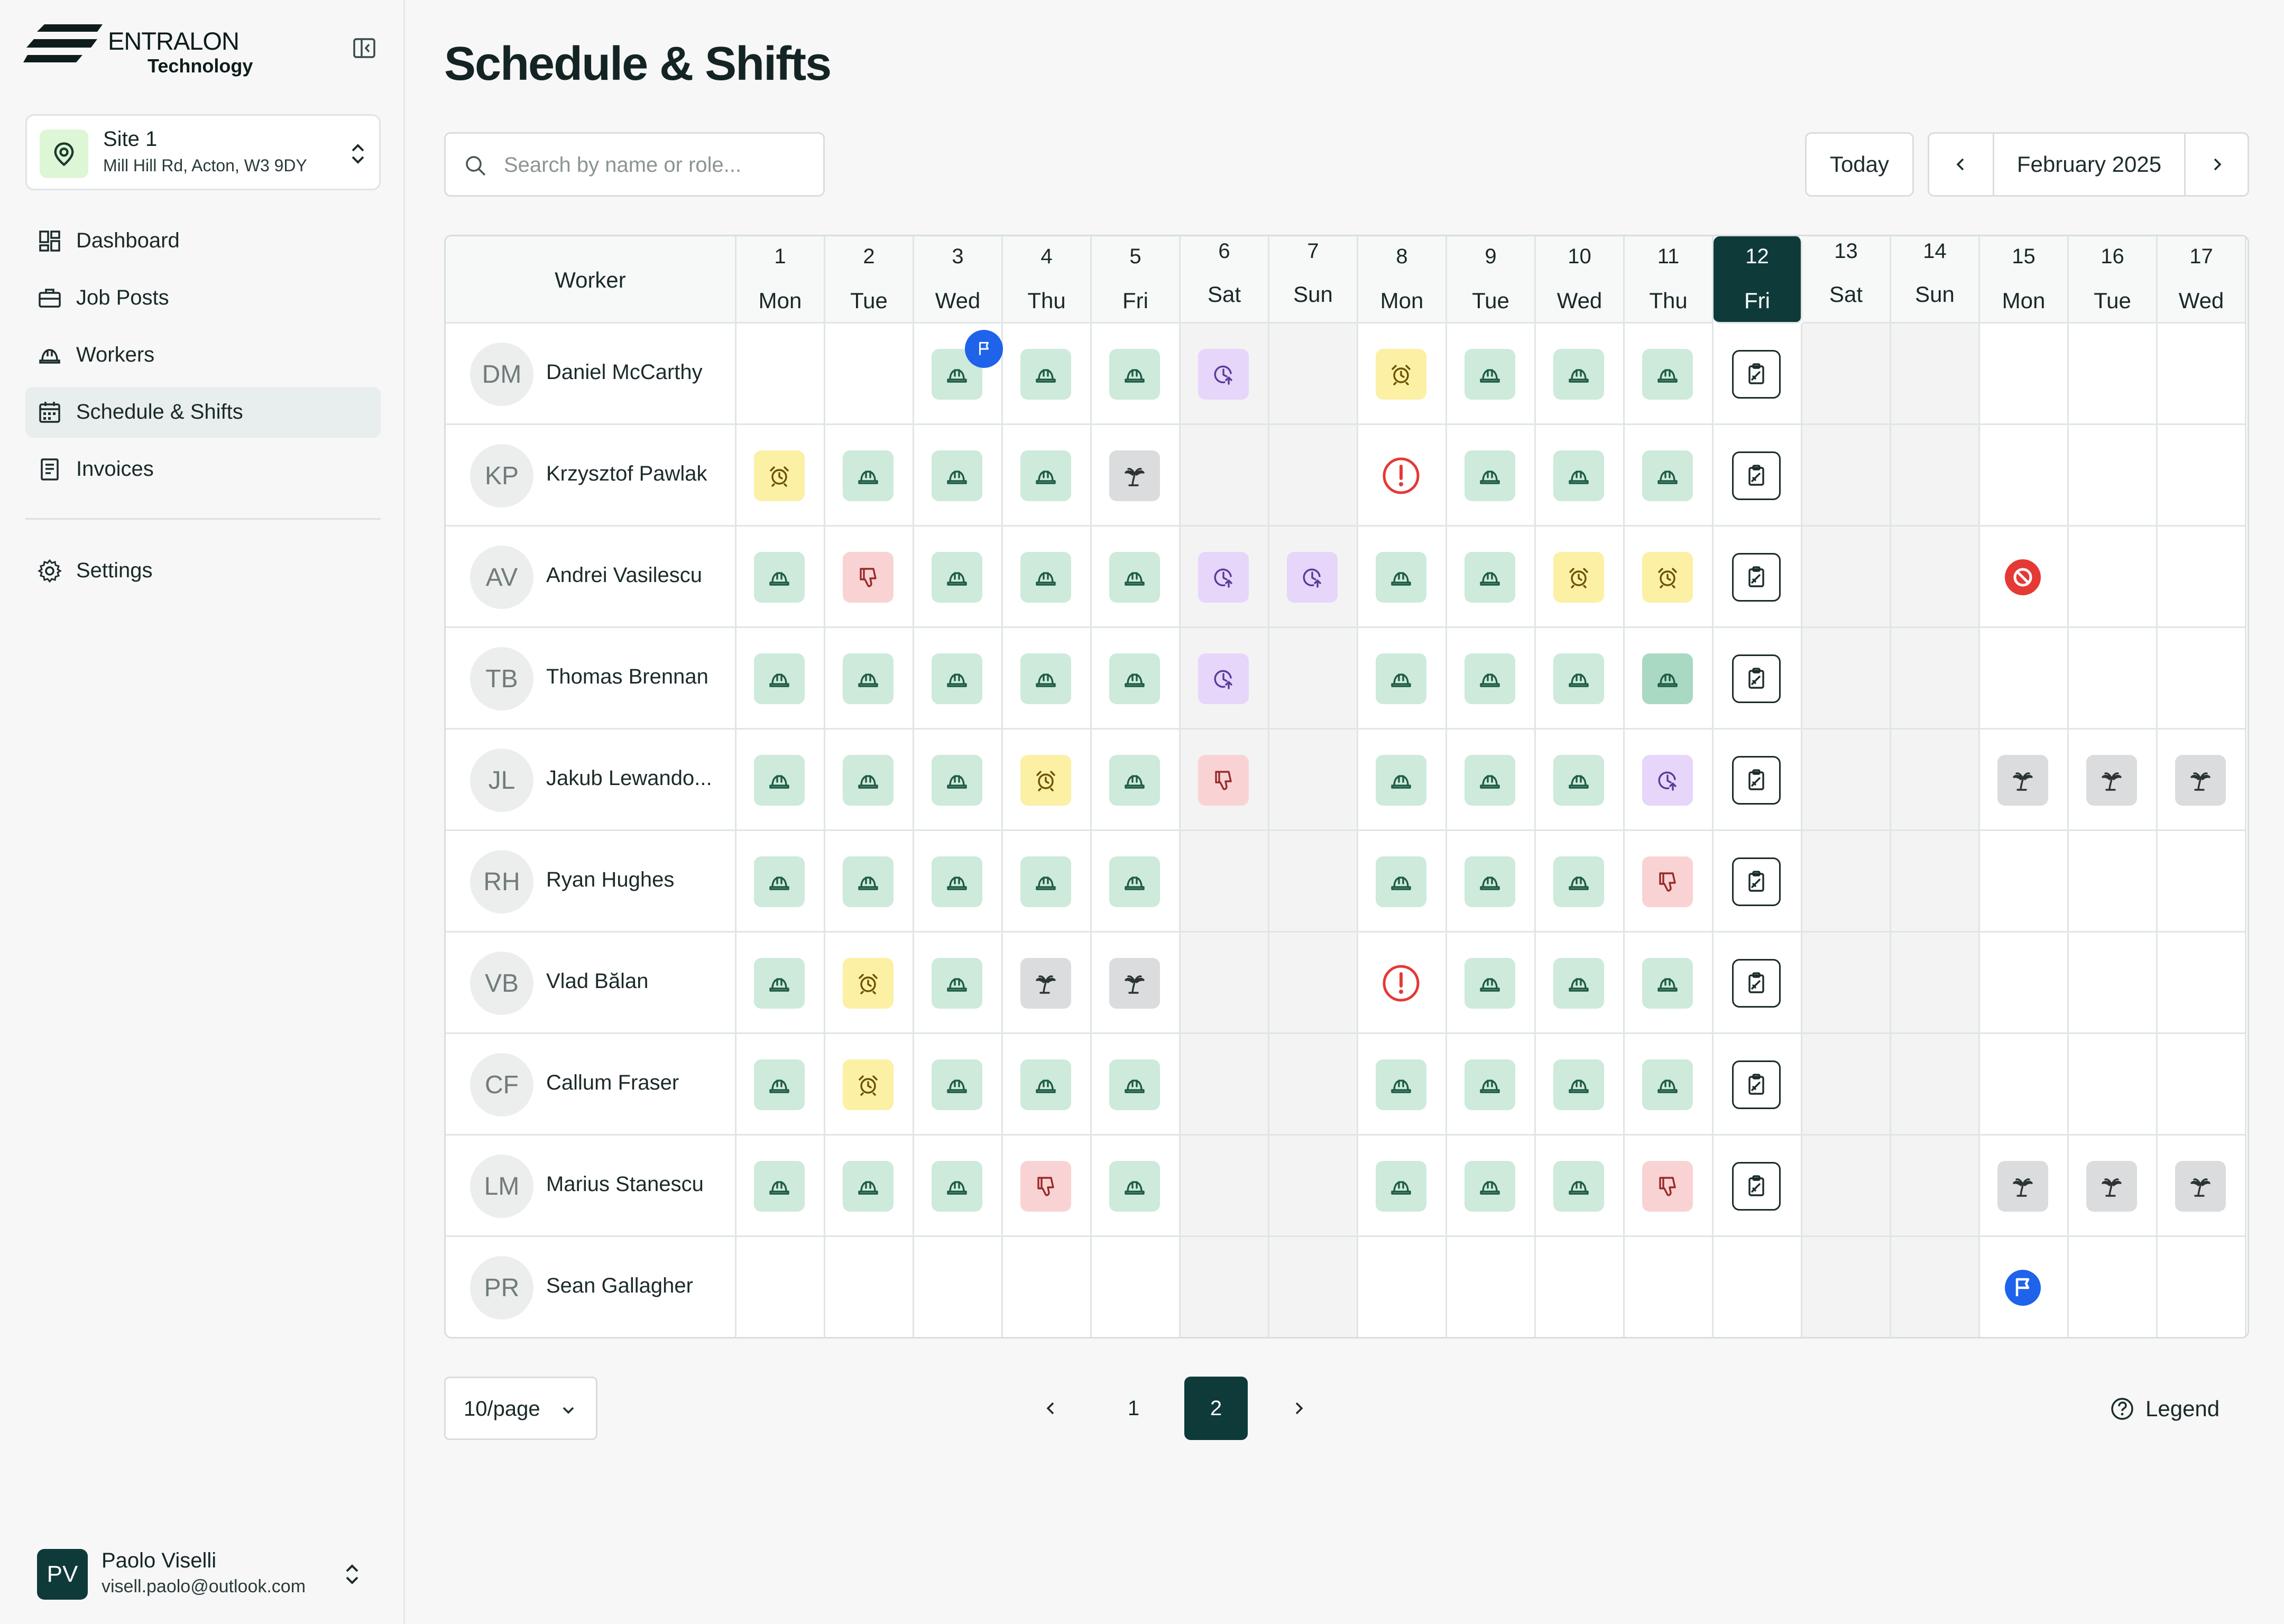 The image size is (2284, 1624). What do you see at coordinates (203, 298) in the screenshot?
I see `sidebar-item-job-posts: Job Posts` at bounding box center [203, 298].